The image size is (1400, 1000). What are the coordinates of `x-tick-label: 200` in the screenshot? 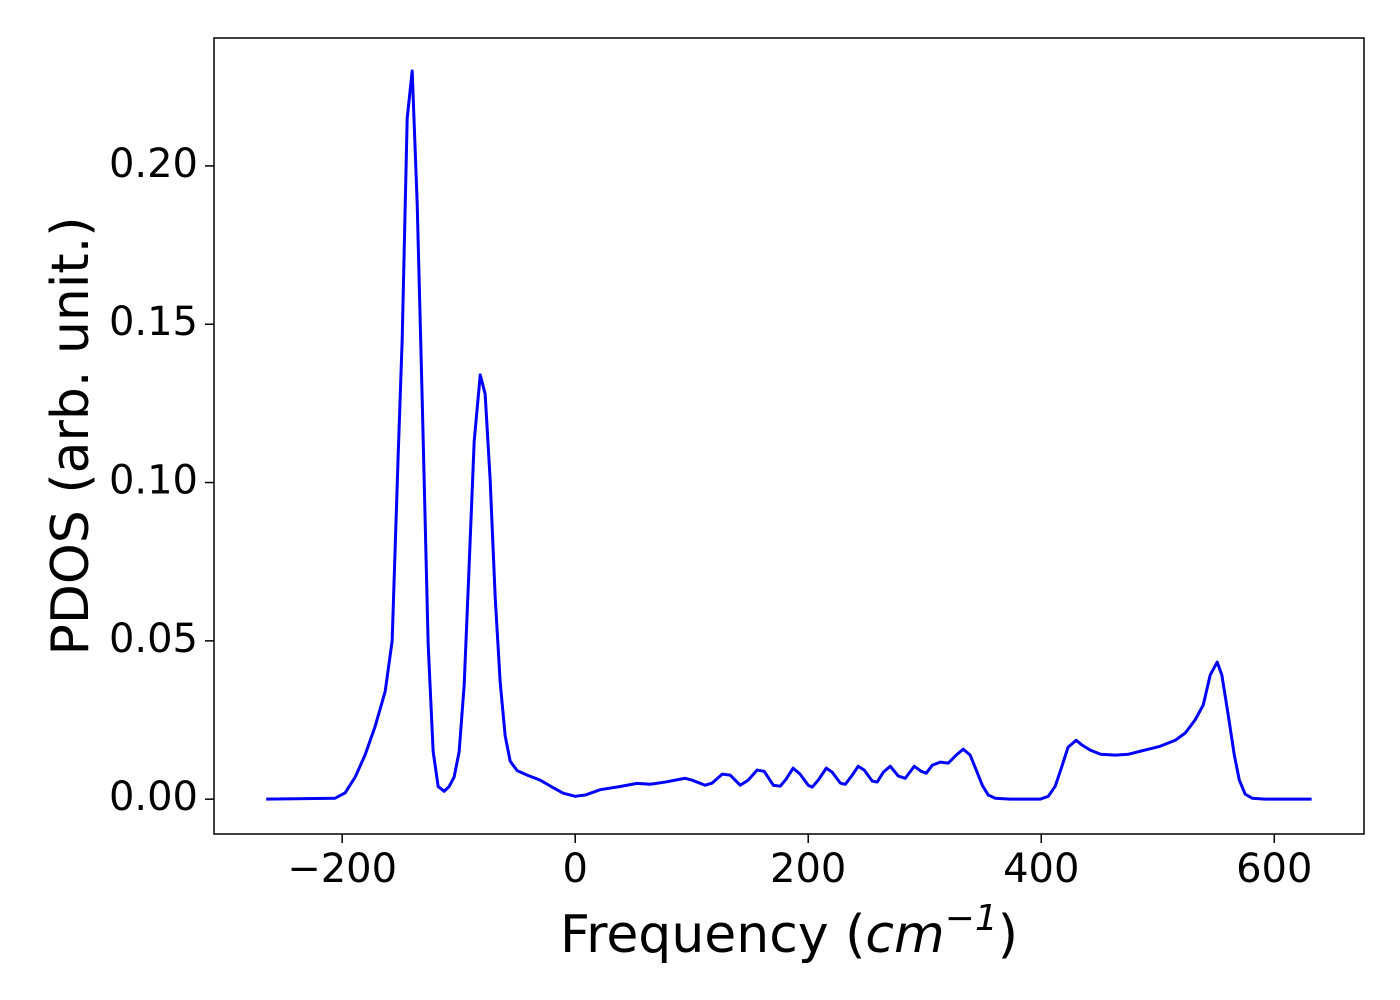 It's located at (808, 869).